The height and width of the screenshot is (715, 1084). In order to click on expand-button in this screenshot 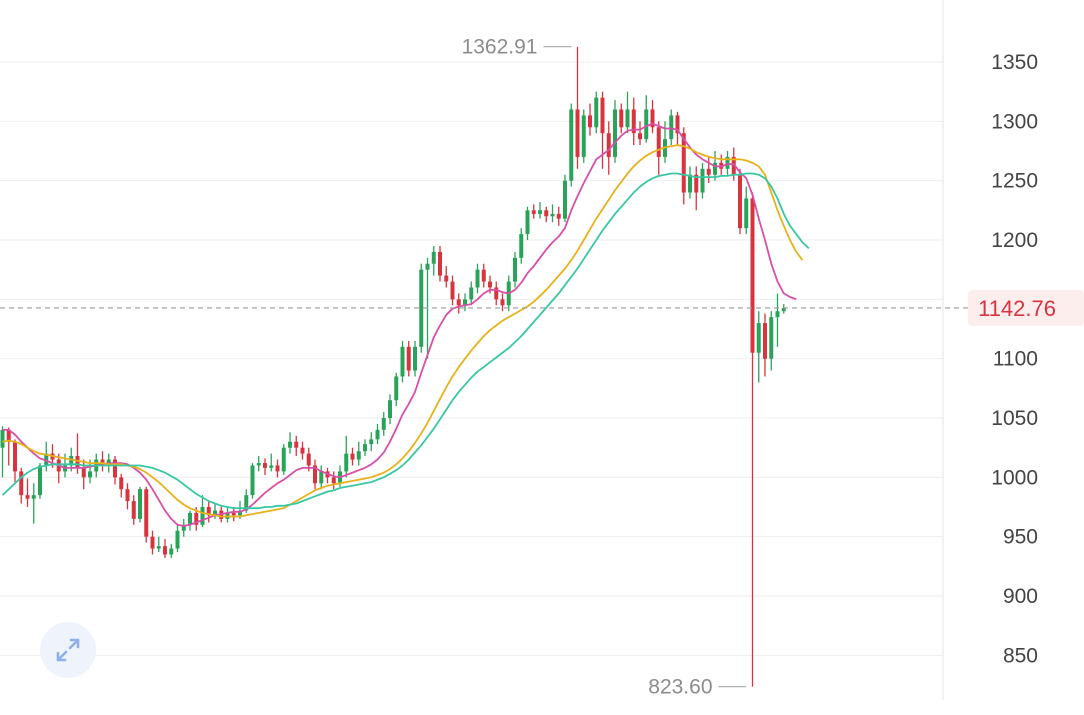, I will do `click(68, 650)`.